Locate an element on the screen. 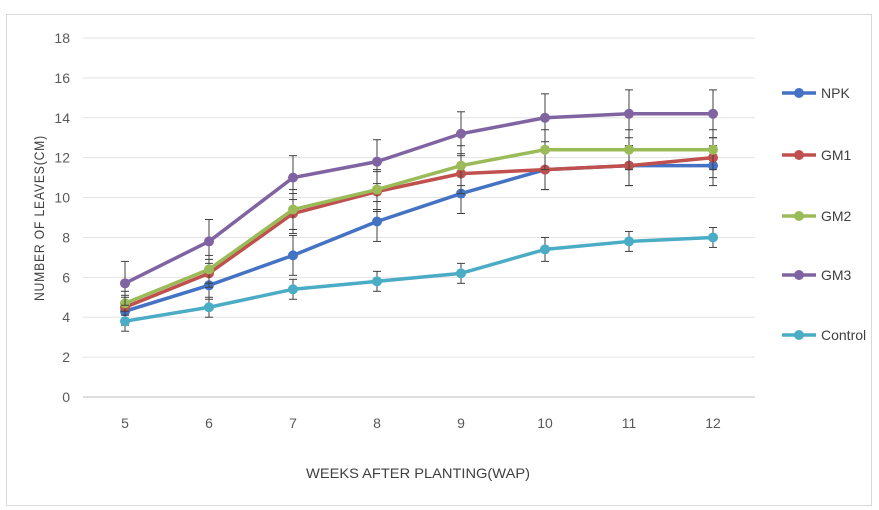 This screenshot has height=510, width=879. x-tick-label: 10 is located at coordinates (545, 423).